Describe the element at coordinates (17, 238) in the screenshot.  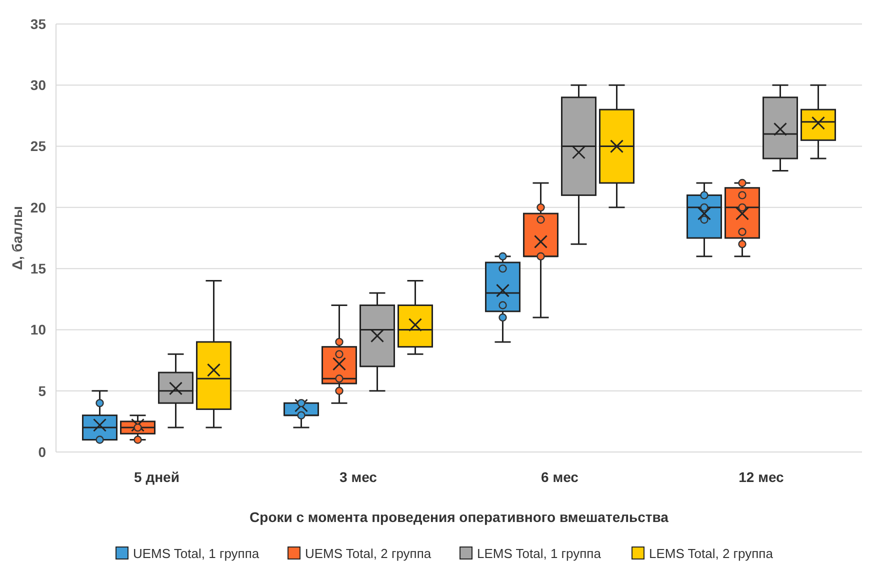
I see `y-axis-title: Δ, баллы` at that location.